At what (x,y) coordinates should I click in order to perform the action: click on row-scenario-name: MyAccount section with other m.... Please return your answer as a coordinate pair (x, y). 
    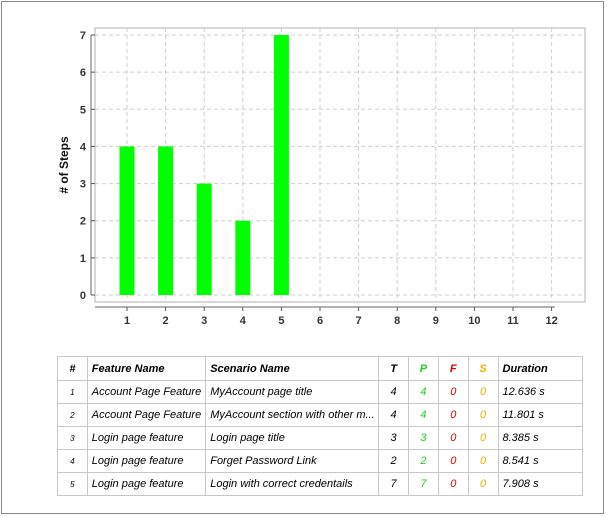
    Looking at the image, I should click on (292, 415).